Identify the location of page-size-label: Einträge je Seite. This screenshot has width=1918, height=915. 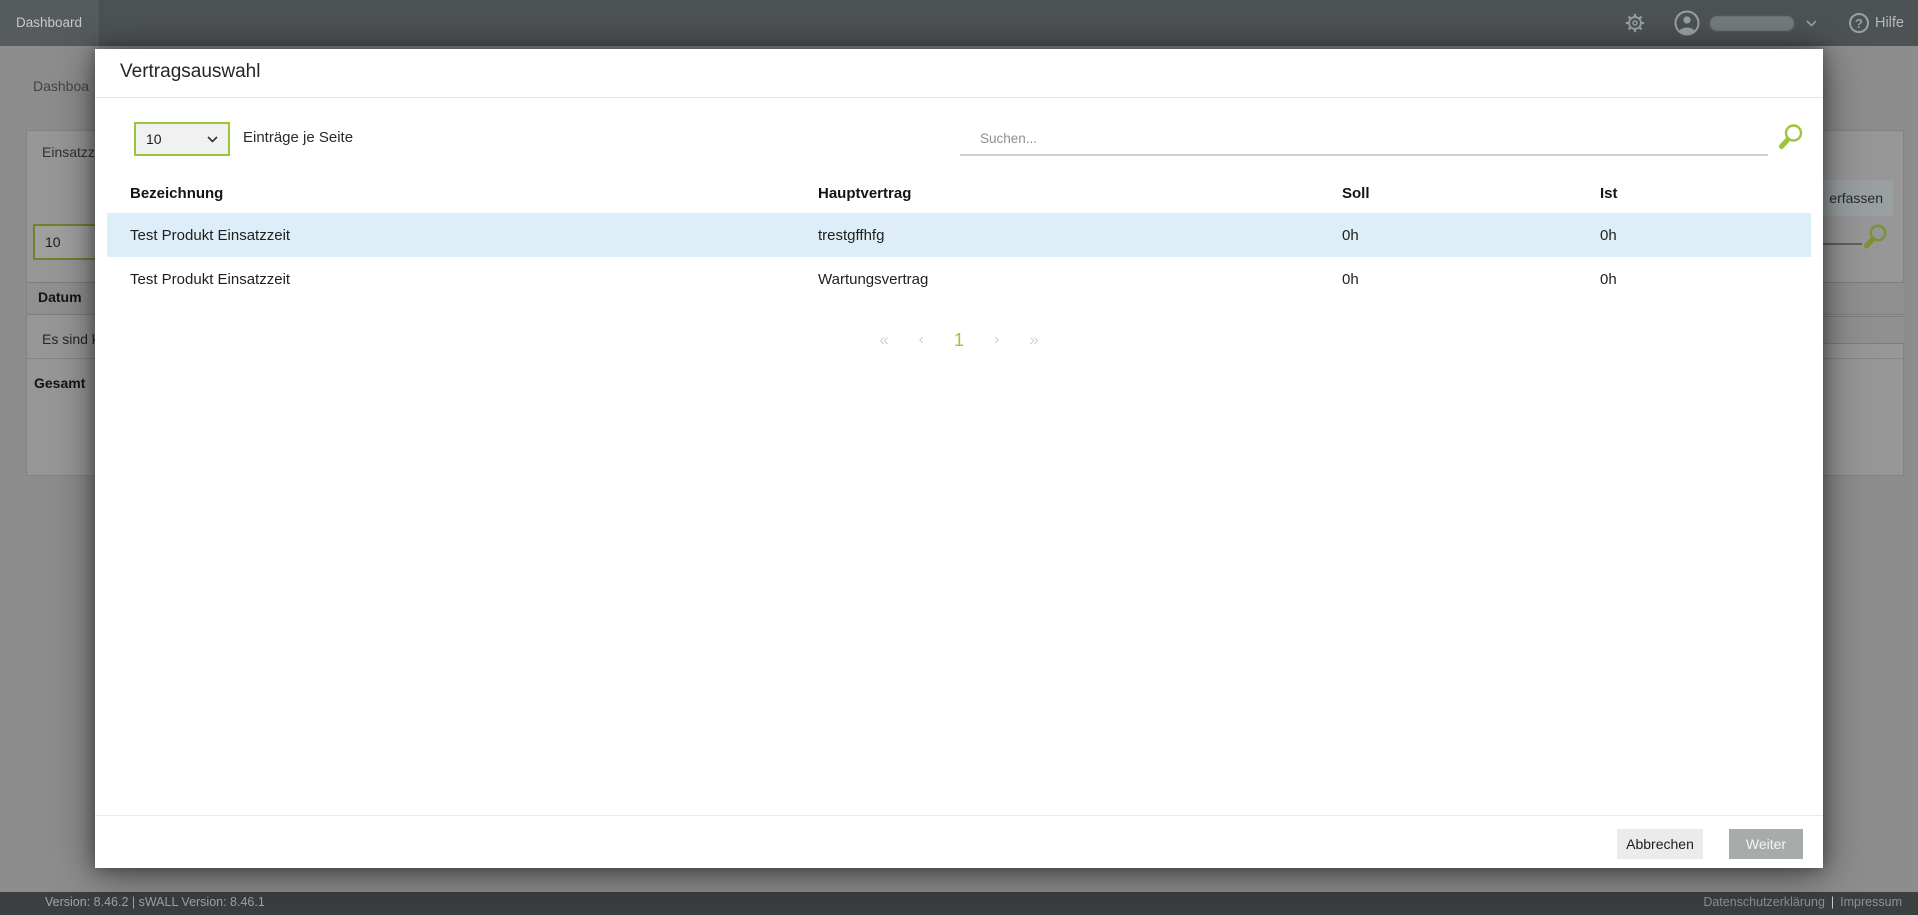
(298, 137).